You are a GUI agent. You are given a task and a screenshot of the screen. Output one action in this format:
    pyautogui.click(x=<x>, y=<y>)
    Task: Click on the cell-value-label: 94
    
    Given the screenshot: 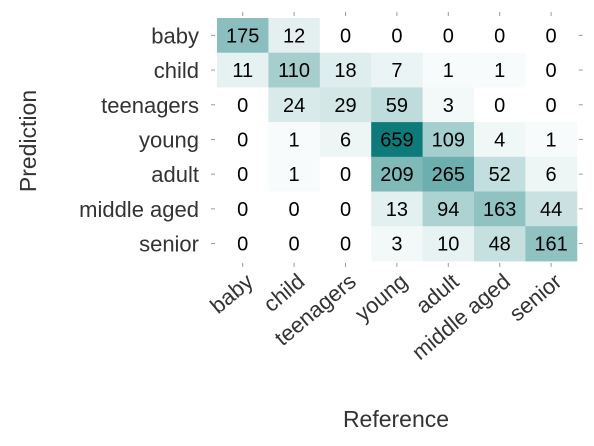 What is the action you would take?
    pyautogui.click(x=448, y=210)
    